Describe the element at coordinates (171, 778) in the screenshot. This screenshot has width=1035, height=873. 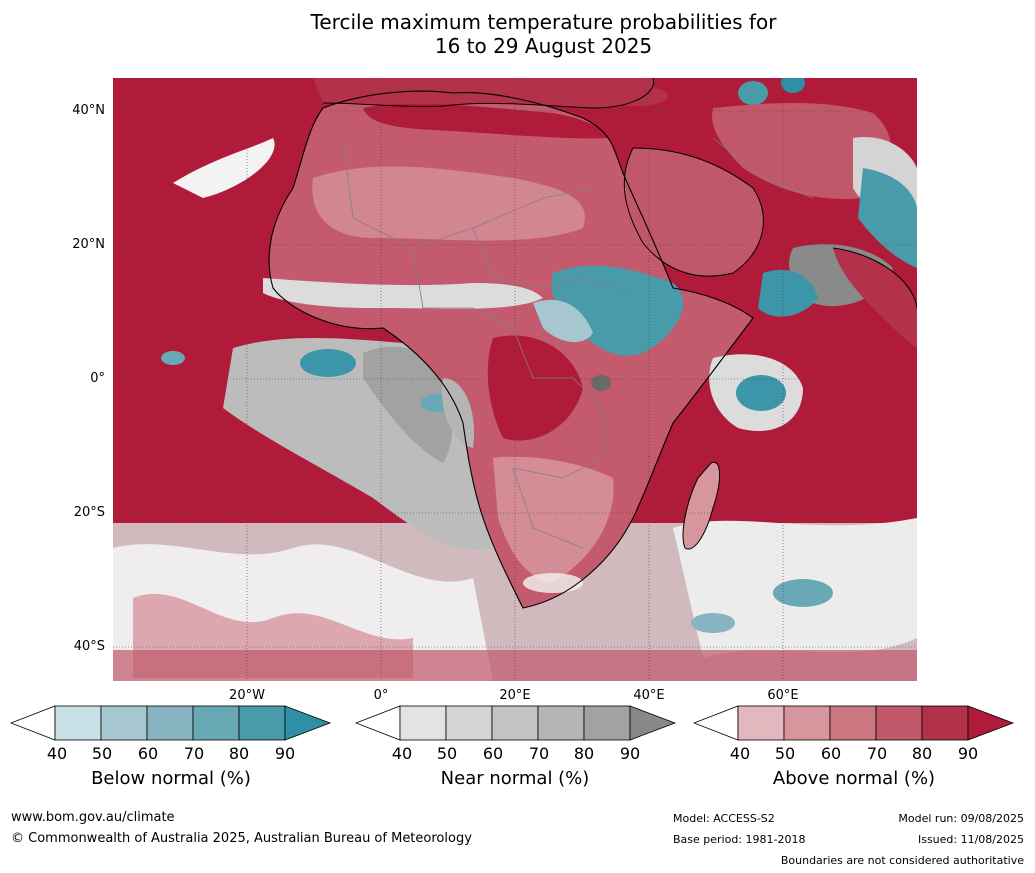
I see `colorbar-below-label: Below normal (%)` at that location.